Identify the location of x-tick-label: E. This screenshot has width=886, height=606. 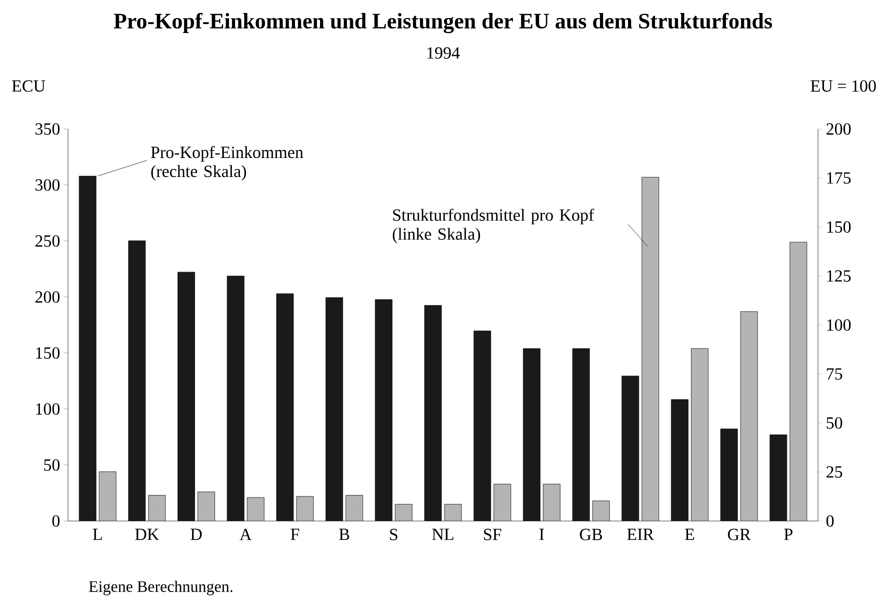
(689, 534).